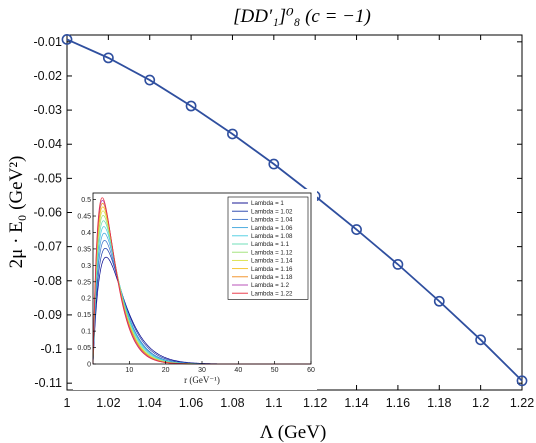 The width and height of the screenshot is (536, 443). Describe the element at coordinates (439, 403) in the screenshot. I see `x-tick-label: 1.18` at that location.